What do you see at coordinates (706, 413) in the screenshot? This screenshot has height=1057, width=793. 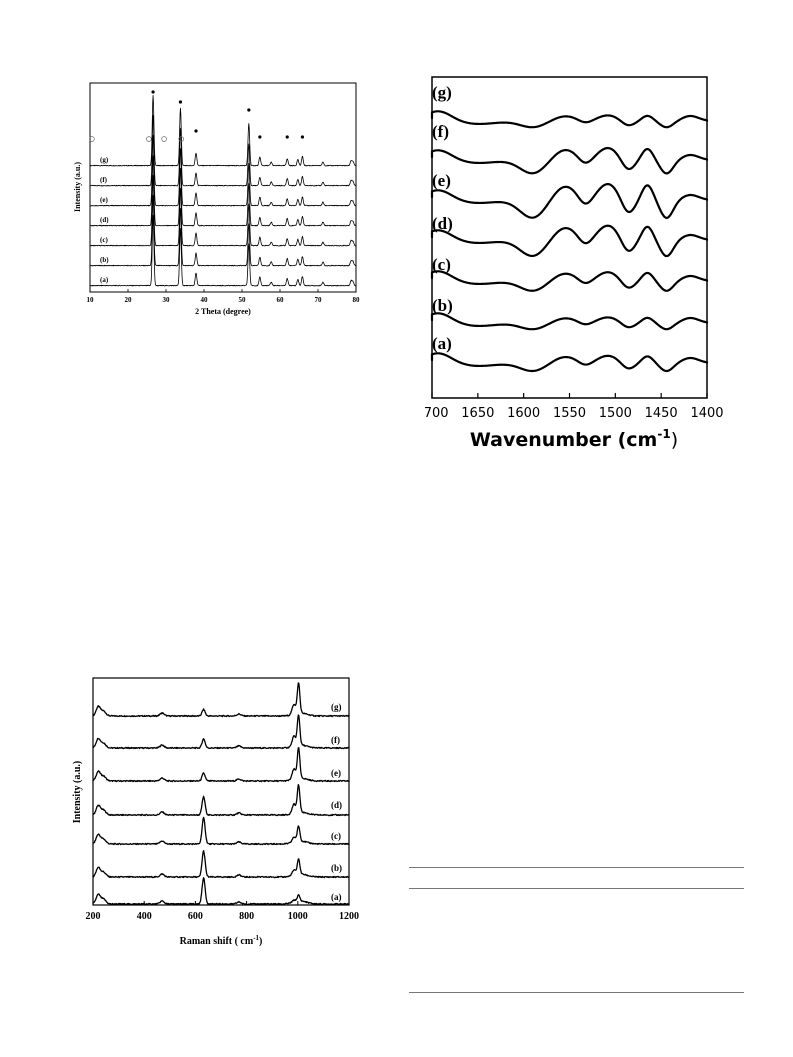 I see `ftir-tick-label: 1400` at bounding box center [706, 413].